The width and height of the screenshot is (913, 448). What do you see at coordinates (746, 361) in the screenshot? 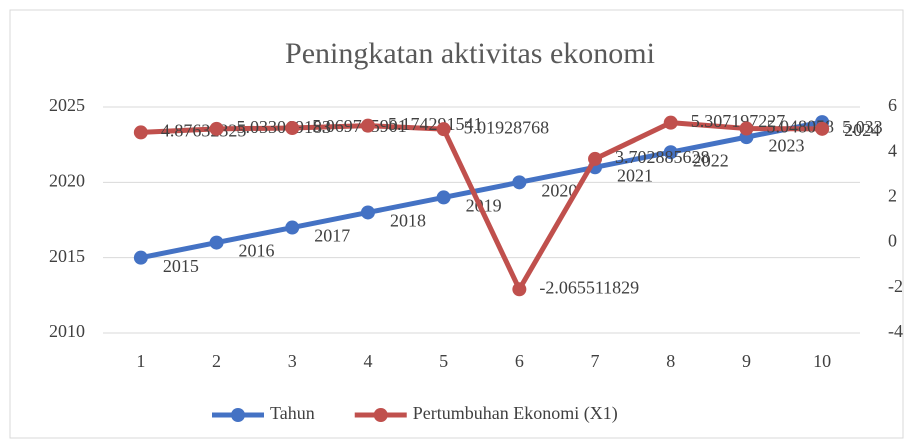
I see `x-tick-label: 9` at bounding box center [746, 361].